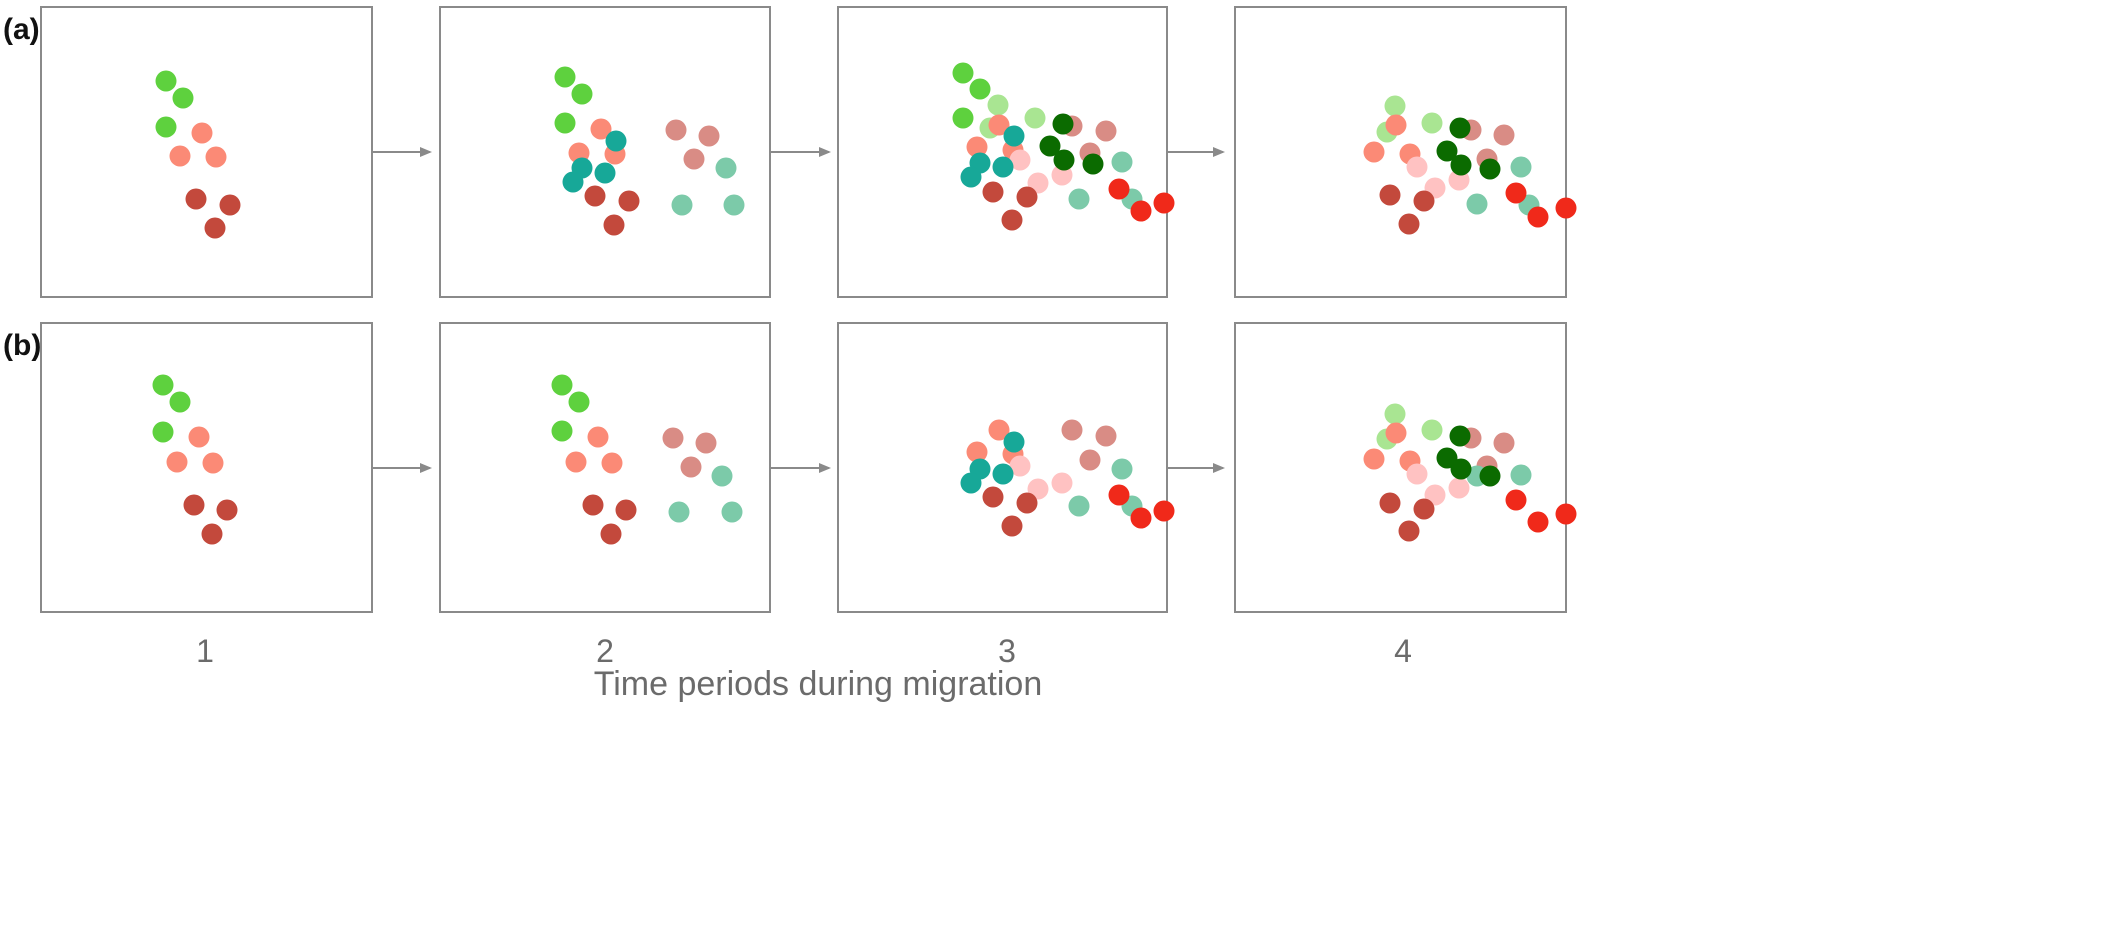 The image size is (2128, 949). What do you see at coordinates (205, 651) in the screenshot?
I see `period-label-1: 1` at bounding box center [205, 651].